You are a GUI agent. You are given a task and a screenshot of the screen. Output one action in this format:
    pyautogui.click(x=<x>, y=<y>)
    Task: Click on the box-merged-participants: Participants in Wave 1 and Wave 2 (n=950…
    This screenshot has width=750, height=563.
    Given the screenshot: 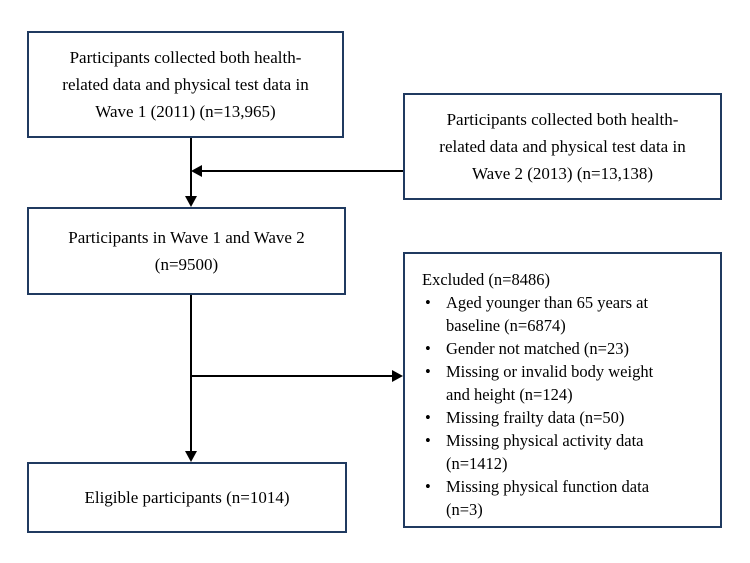 What is the action you would take?
    pyautogui.click(x=186, y=251)
    